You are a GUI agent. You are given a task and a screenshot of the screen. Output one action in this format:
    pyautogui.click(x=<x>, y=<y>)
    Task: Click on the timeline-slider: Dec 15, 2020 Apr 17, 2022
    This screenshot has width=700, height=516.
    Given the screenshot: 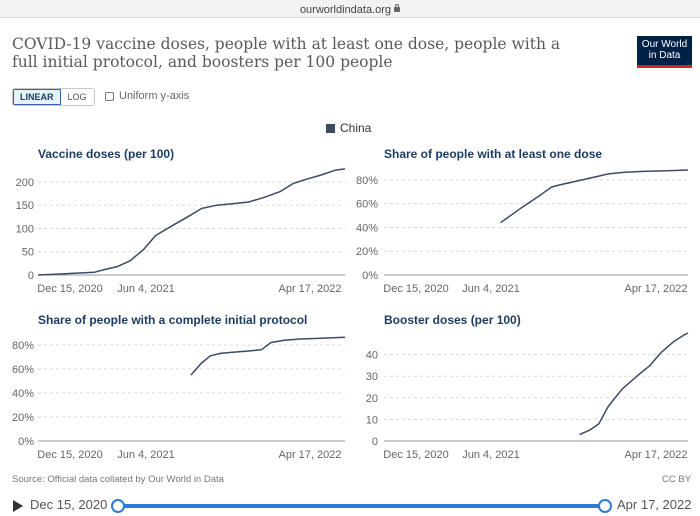 What is the action you would take?
    pyautogui.click(x=350, y=506)
    